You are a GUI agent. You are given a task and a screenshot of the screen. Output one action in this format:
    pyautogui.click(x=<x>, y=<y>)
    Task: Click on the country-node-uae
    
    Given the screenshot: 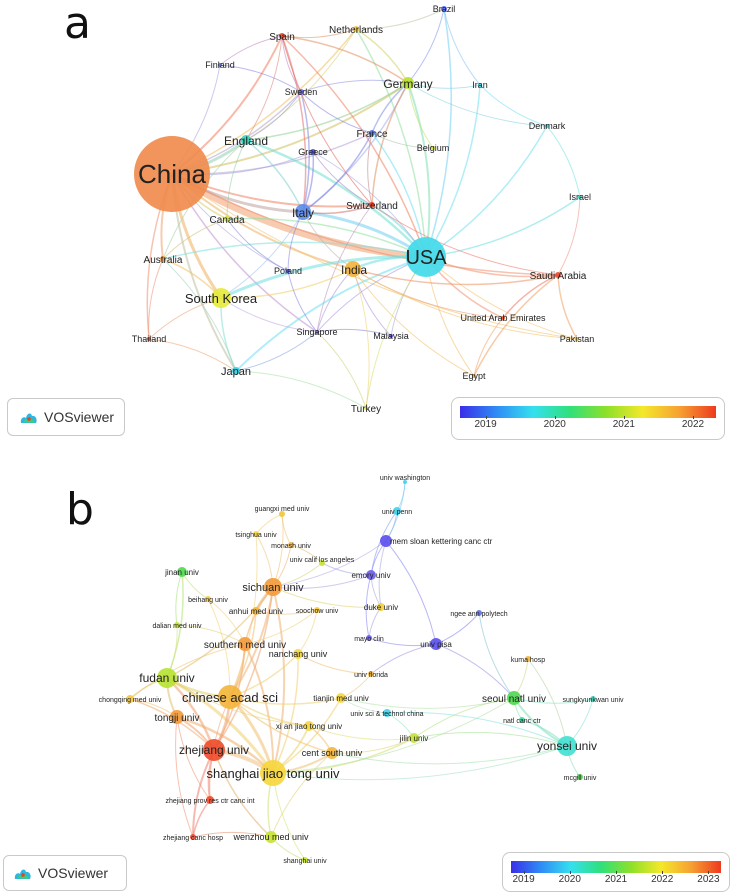 What is the action you would take?
    pyautogui.click(x=503, y=318)
    